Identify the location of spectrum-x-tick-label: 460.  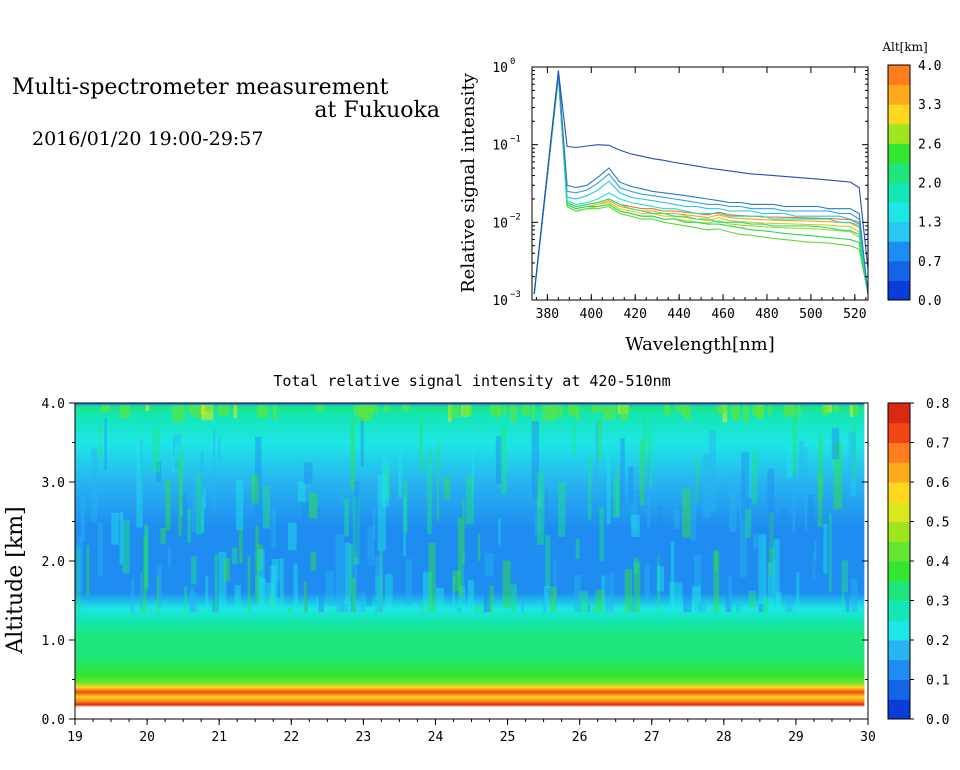
(722, 314).